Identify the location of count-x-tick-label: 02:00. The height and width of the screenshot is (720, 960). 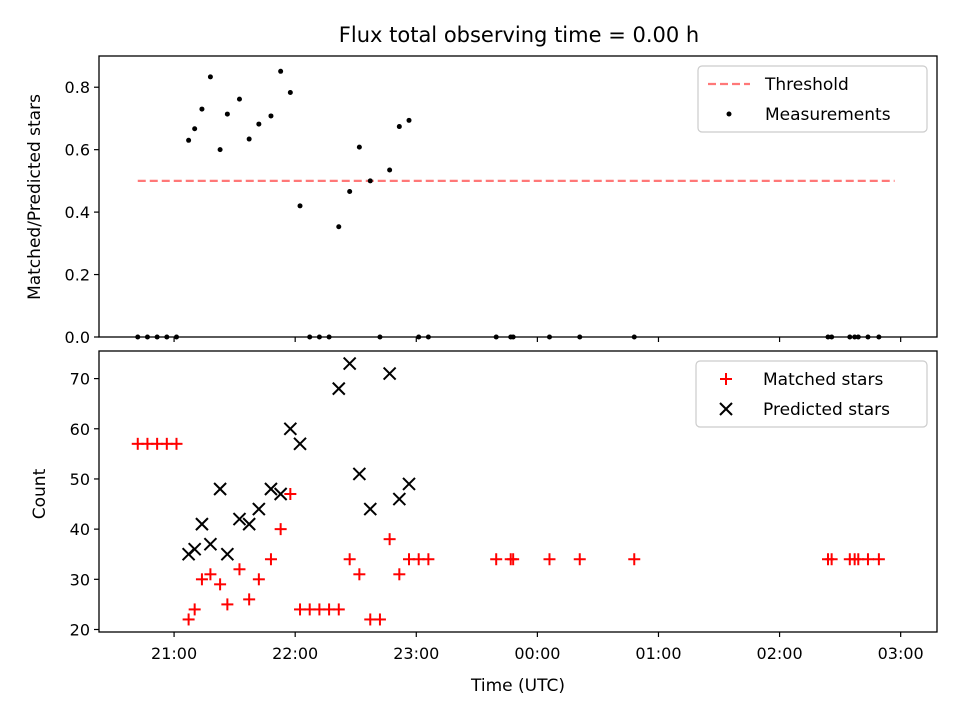
(780, 653).